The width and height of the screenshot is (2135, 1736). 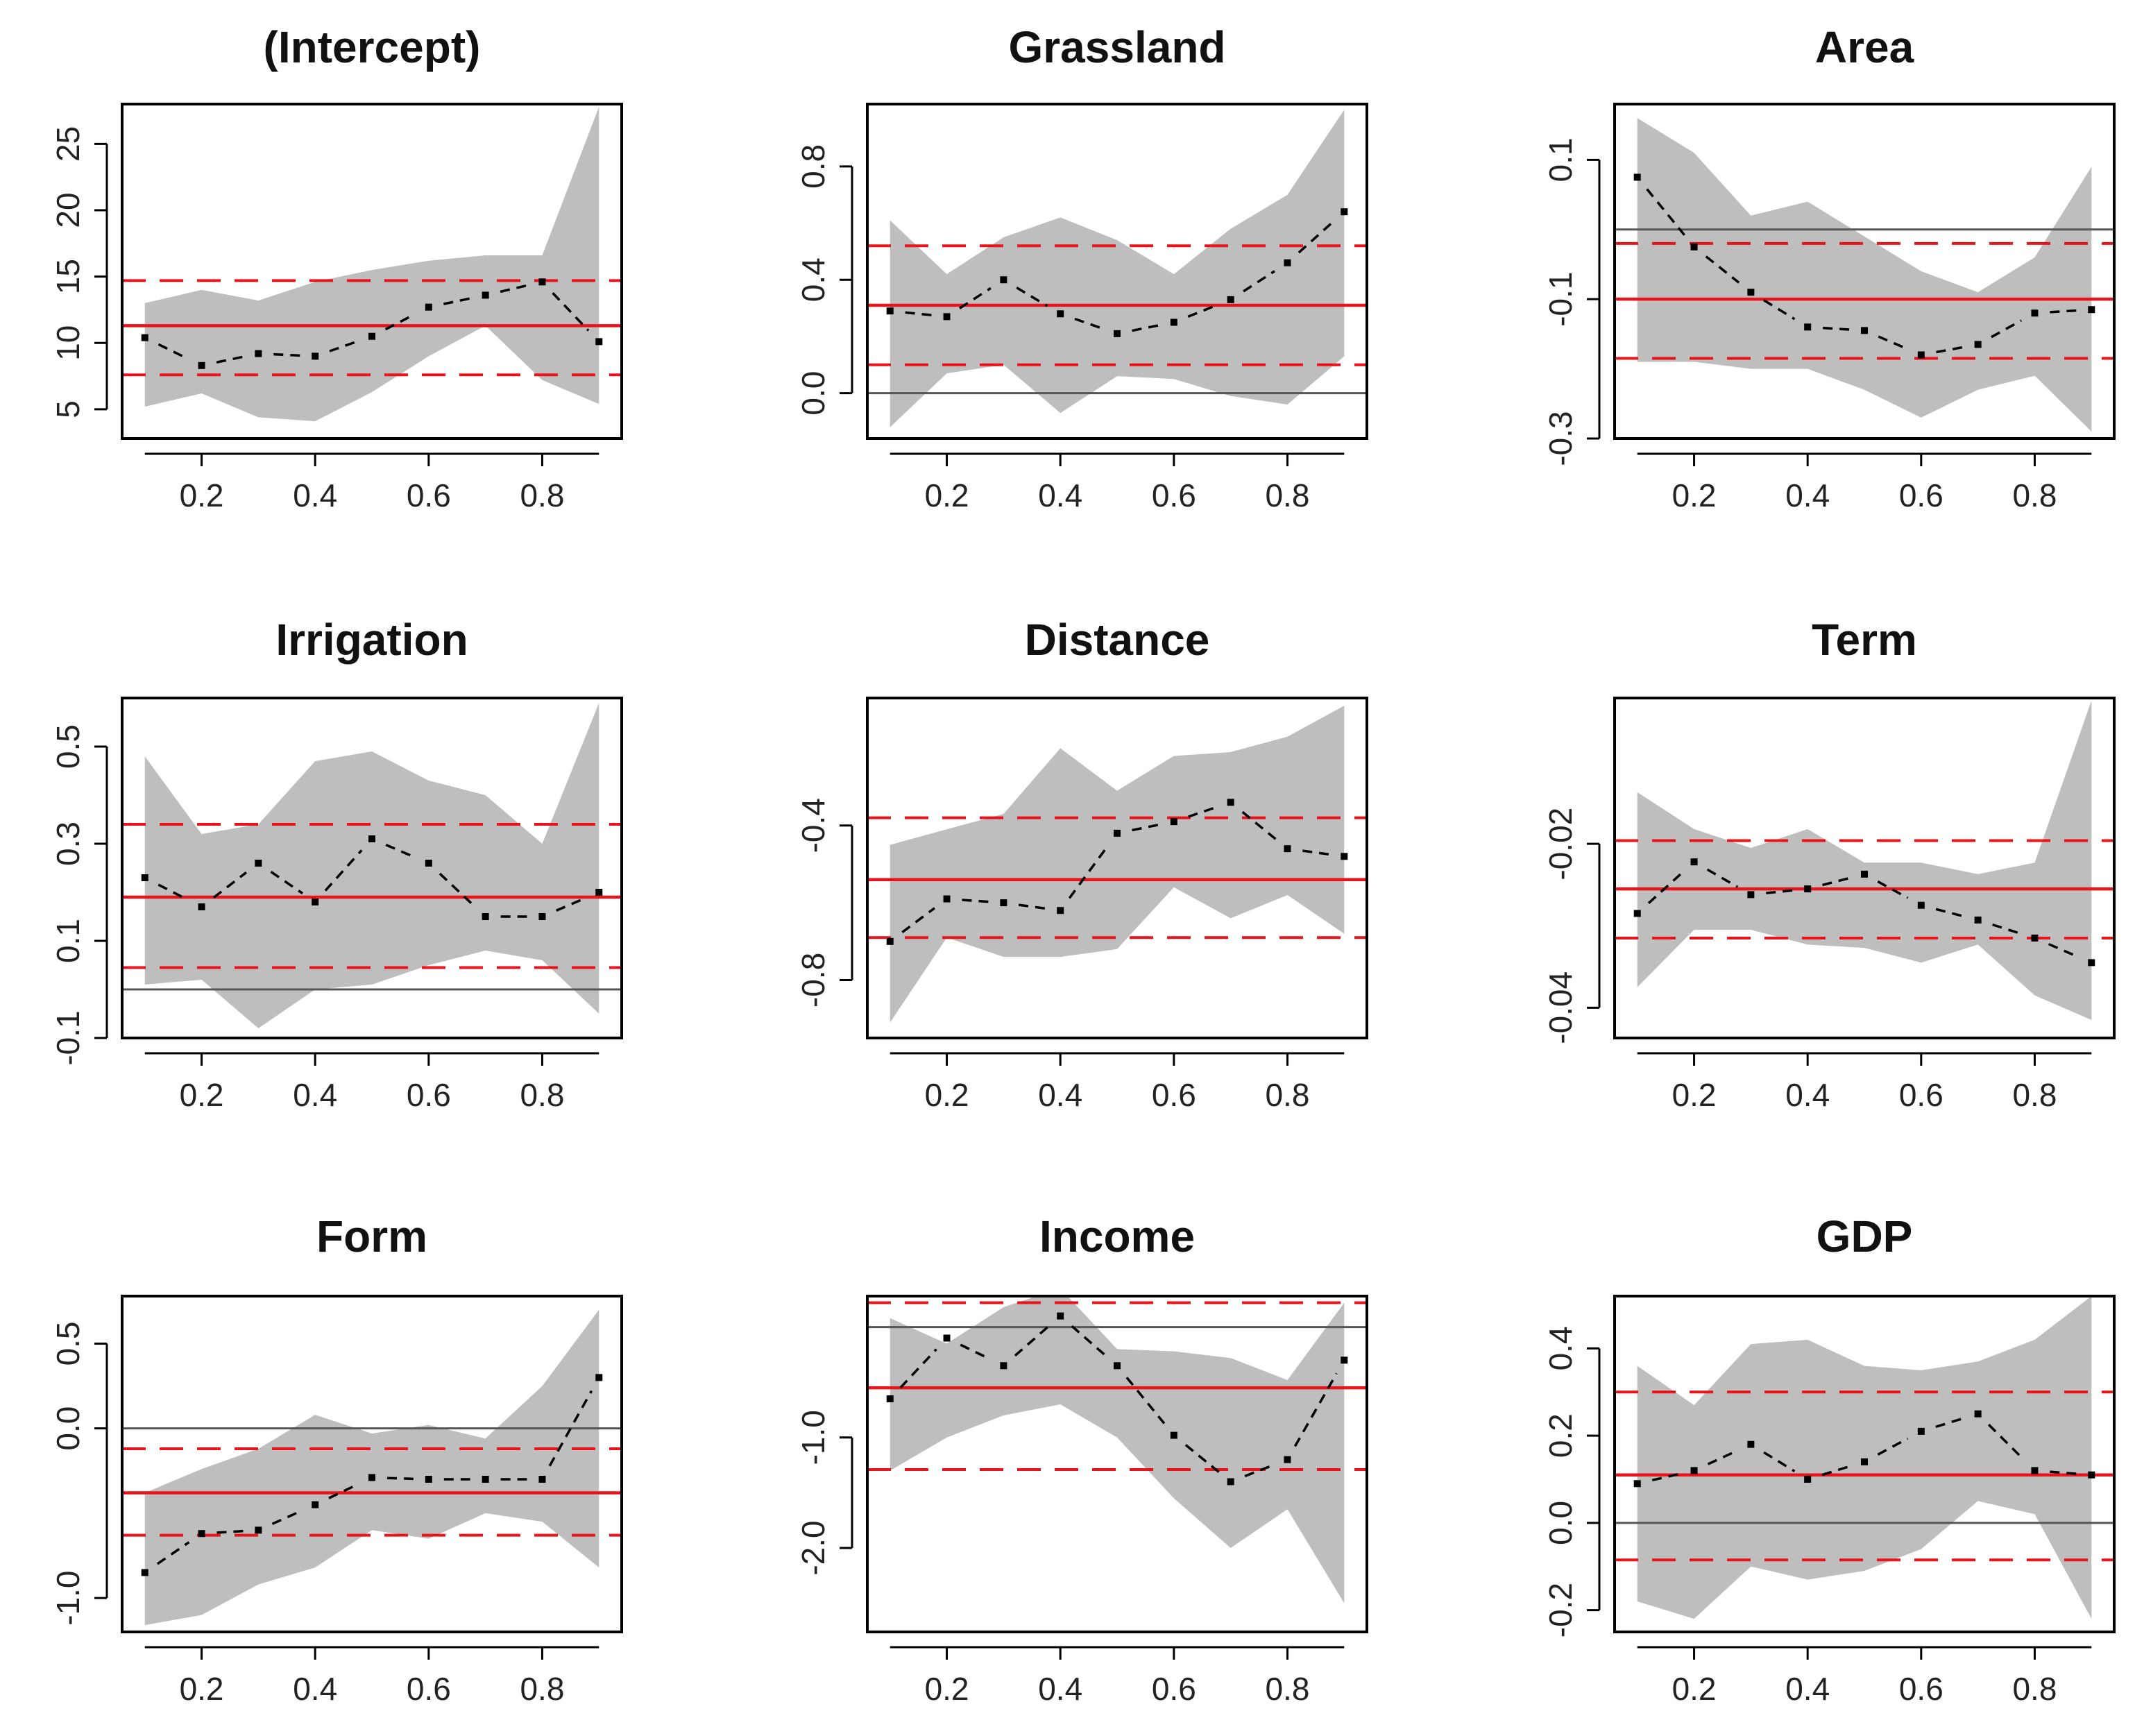 What do you see at coordinates (68, 210) in the screenshot?
I see `y-tick-label: 20` at bounding box center [68, 210].